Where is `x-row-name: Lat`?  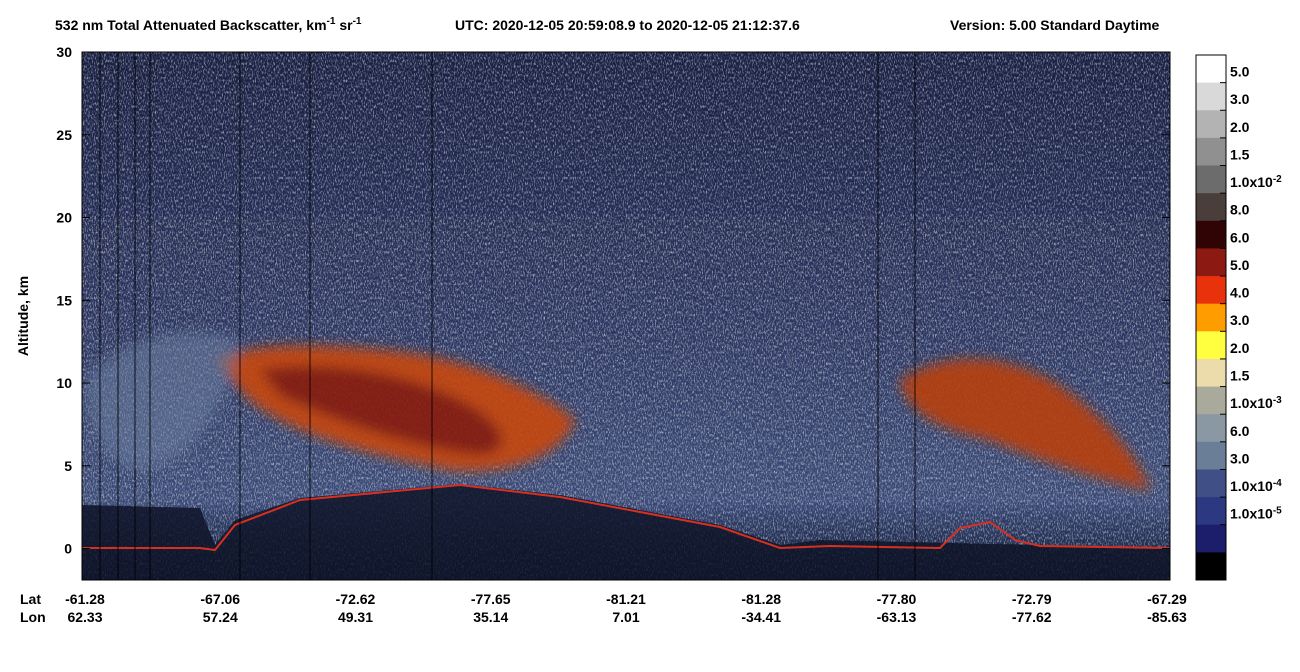 x-row-name: Lat is located at coordinates (30, 599).